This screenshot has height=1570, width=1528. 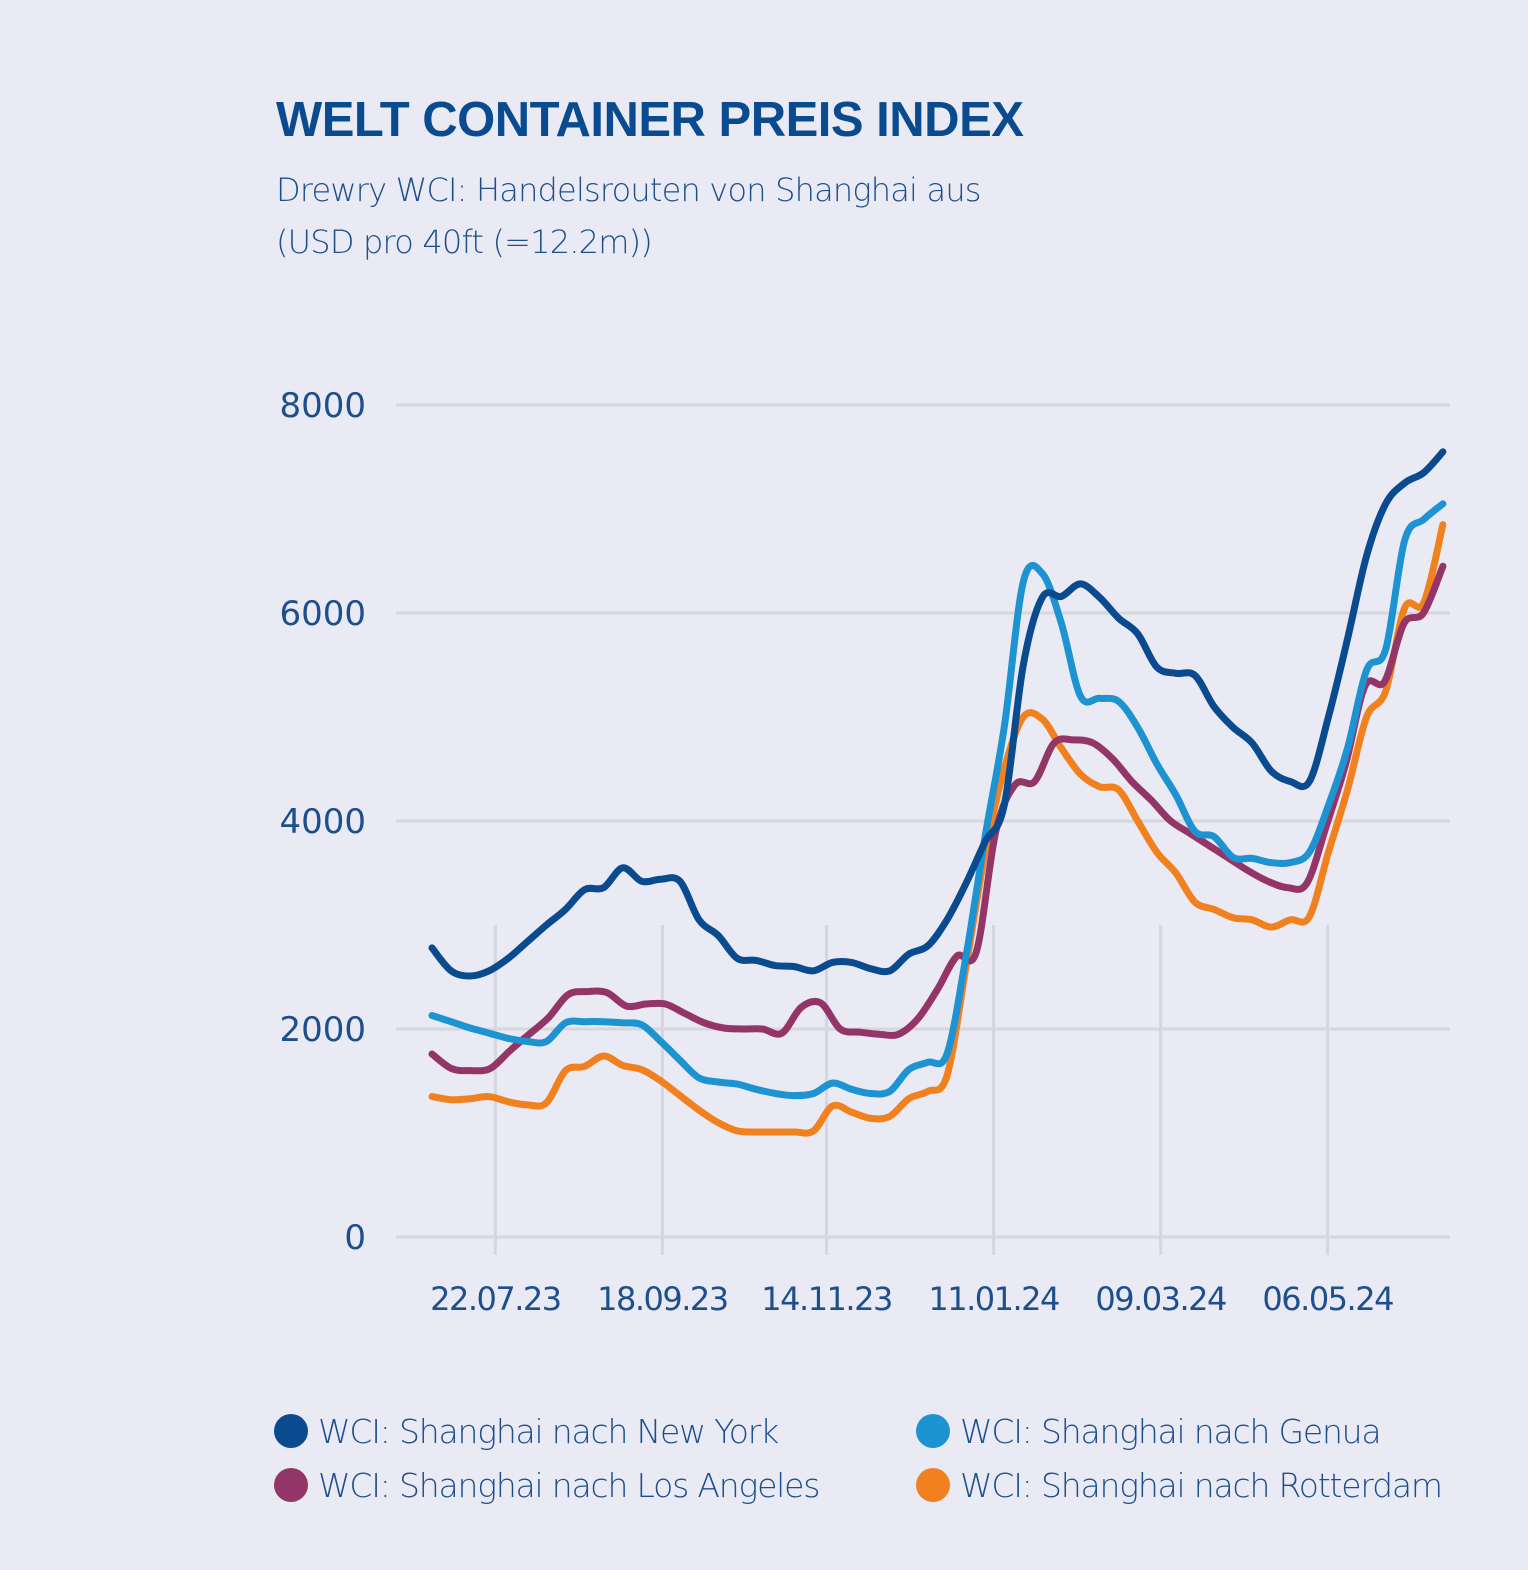 I want to click on legend-item-genua: WCI: Shanghai nach Genua, so click(x=1216, y=1431).